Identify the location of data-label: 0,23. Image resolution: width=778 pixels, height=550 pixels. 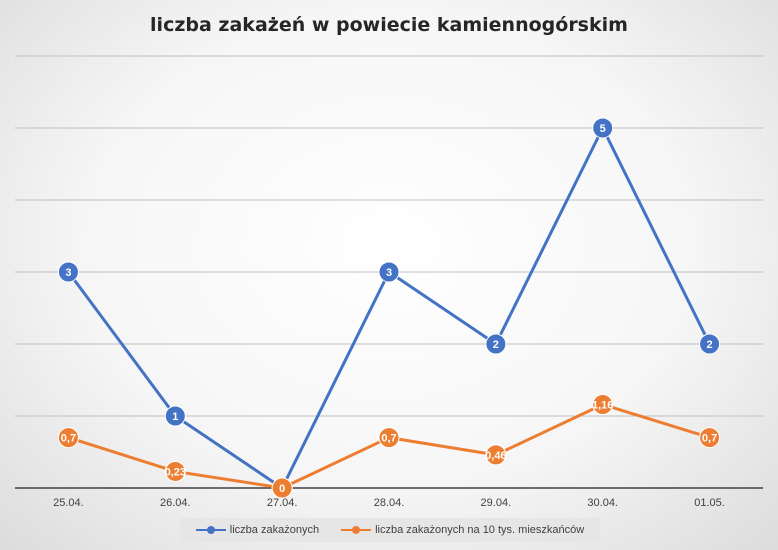
(175, 472).